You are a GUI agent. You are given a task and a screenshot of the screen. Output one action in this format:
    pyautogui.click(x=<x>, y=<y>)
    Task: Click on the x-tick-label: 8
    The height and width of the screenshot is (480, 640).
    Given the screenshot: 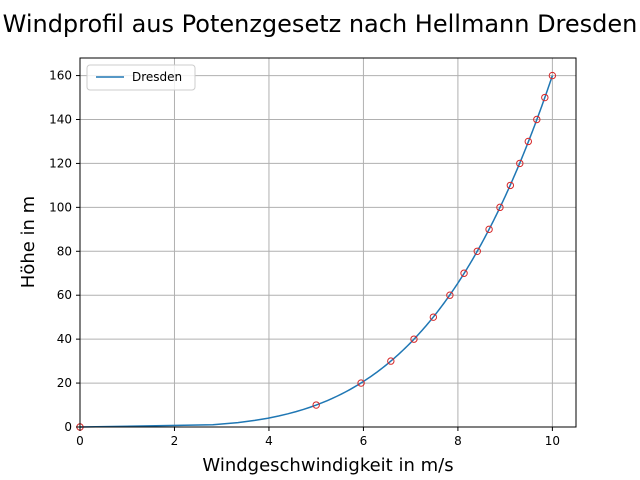 What is the action you would take?
    pyautogui.click(x=458, y=441)
    